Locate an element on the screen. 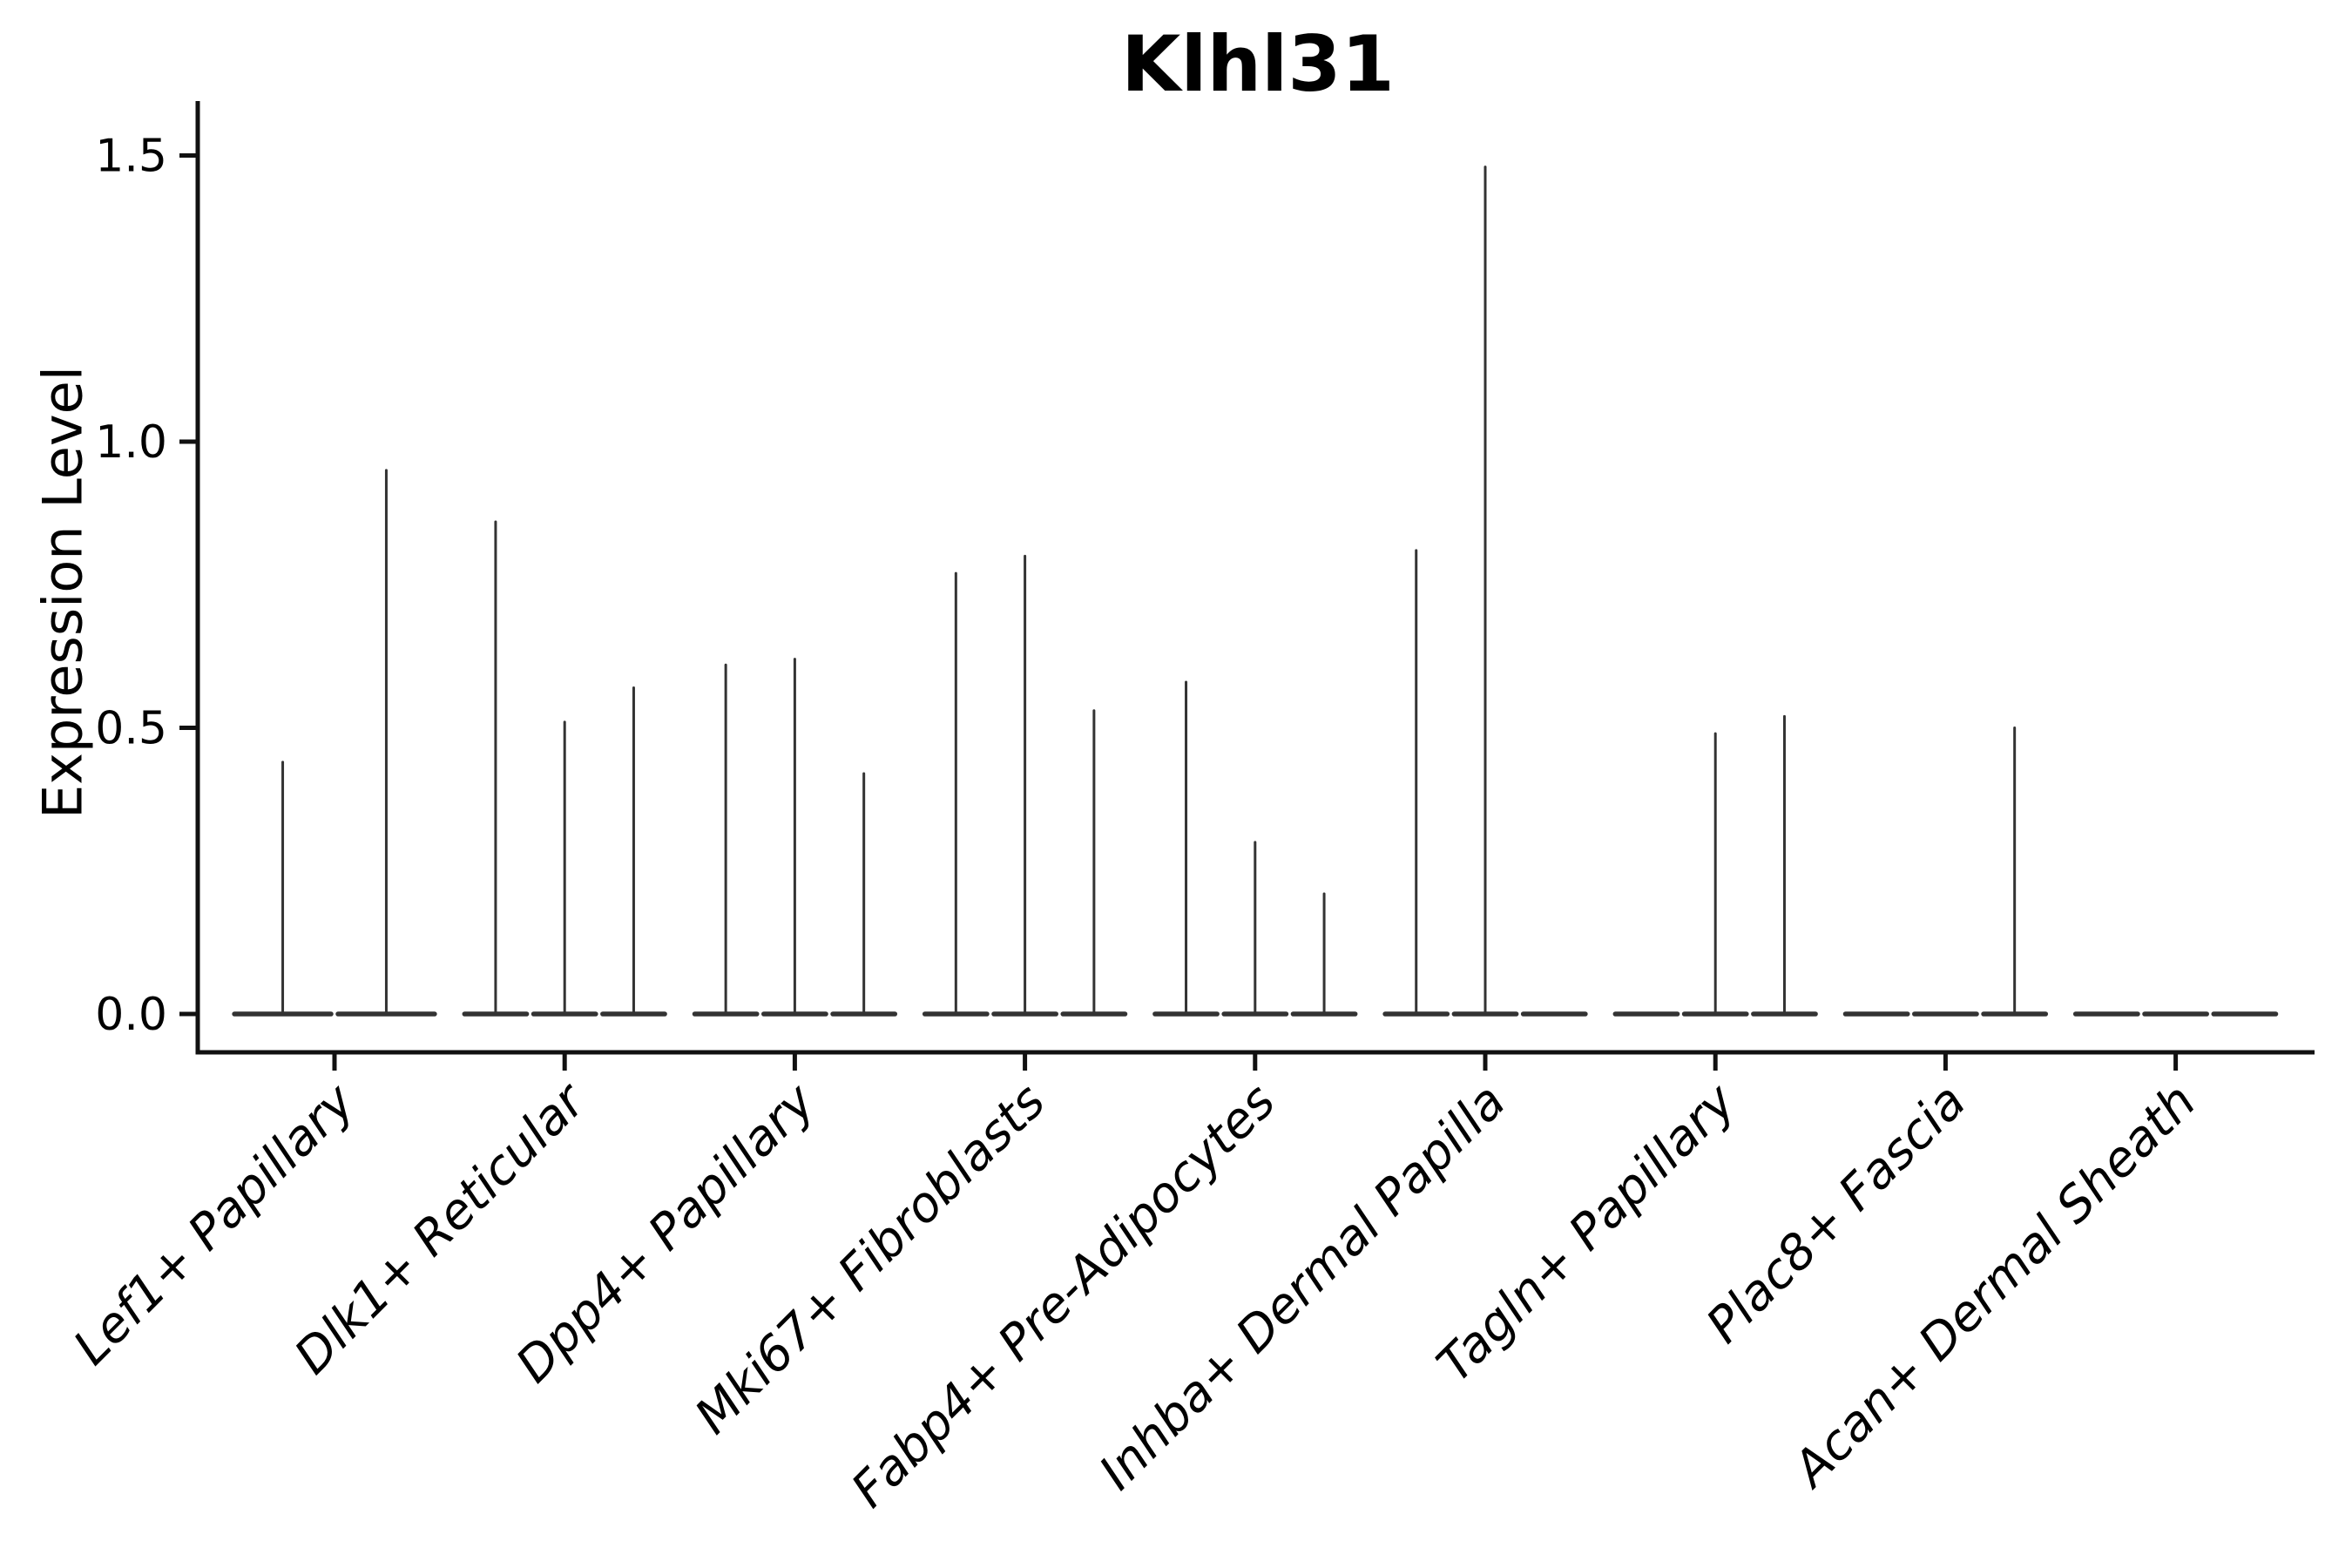 The image size is (2352, 1568). y-tick-label: 0.0 is located at coordinates (131, 1015).